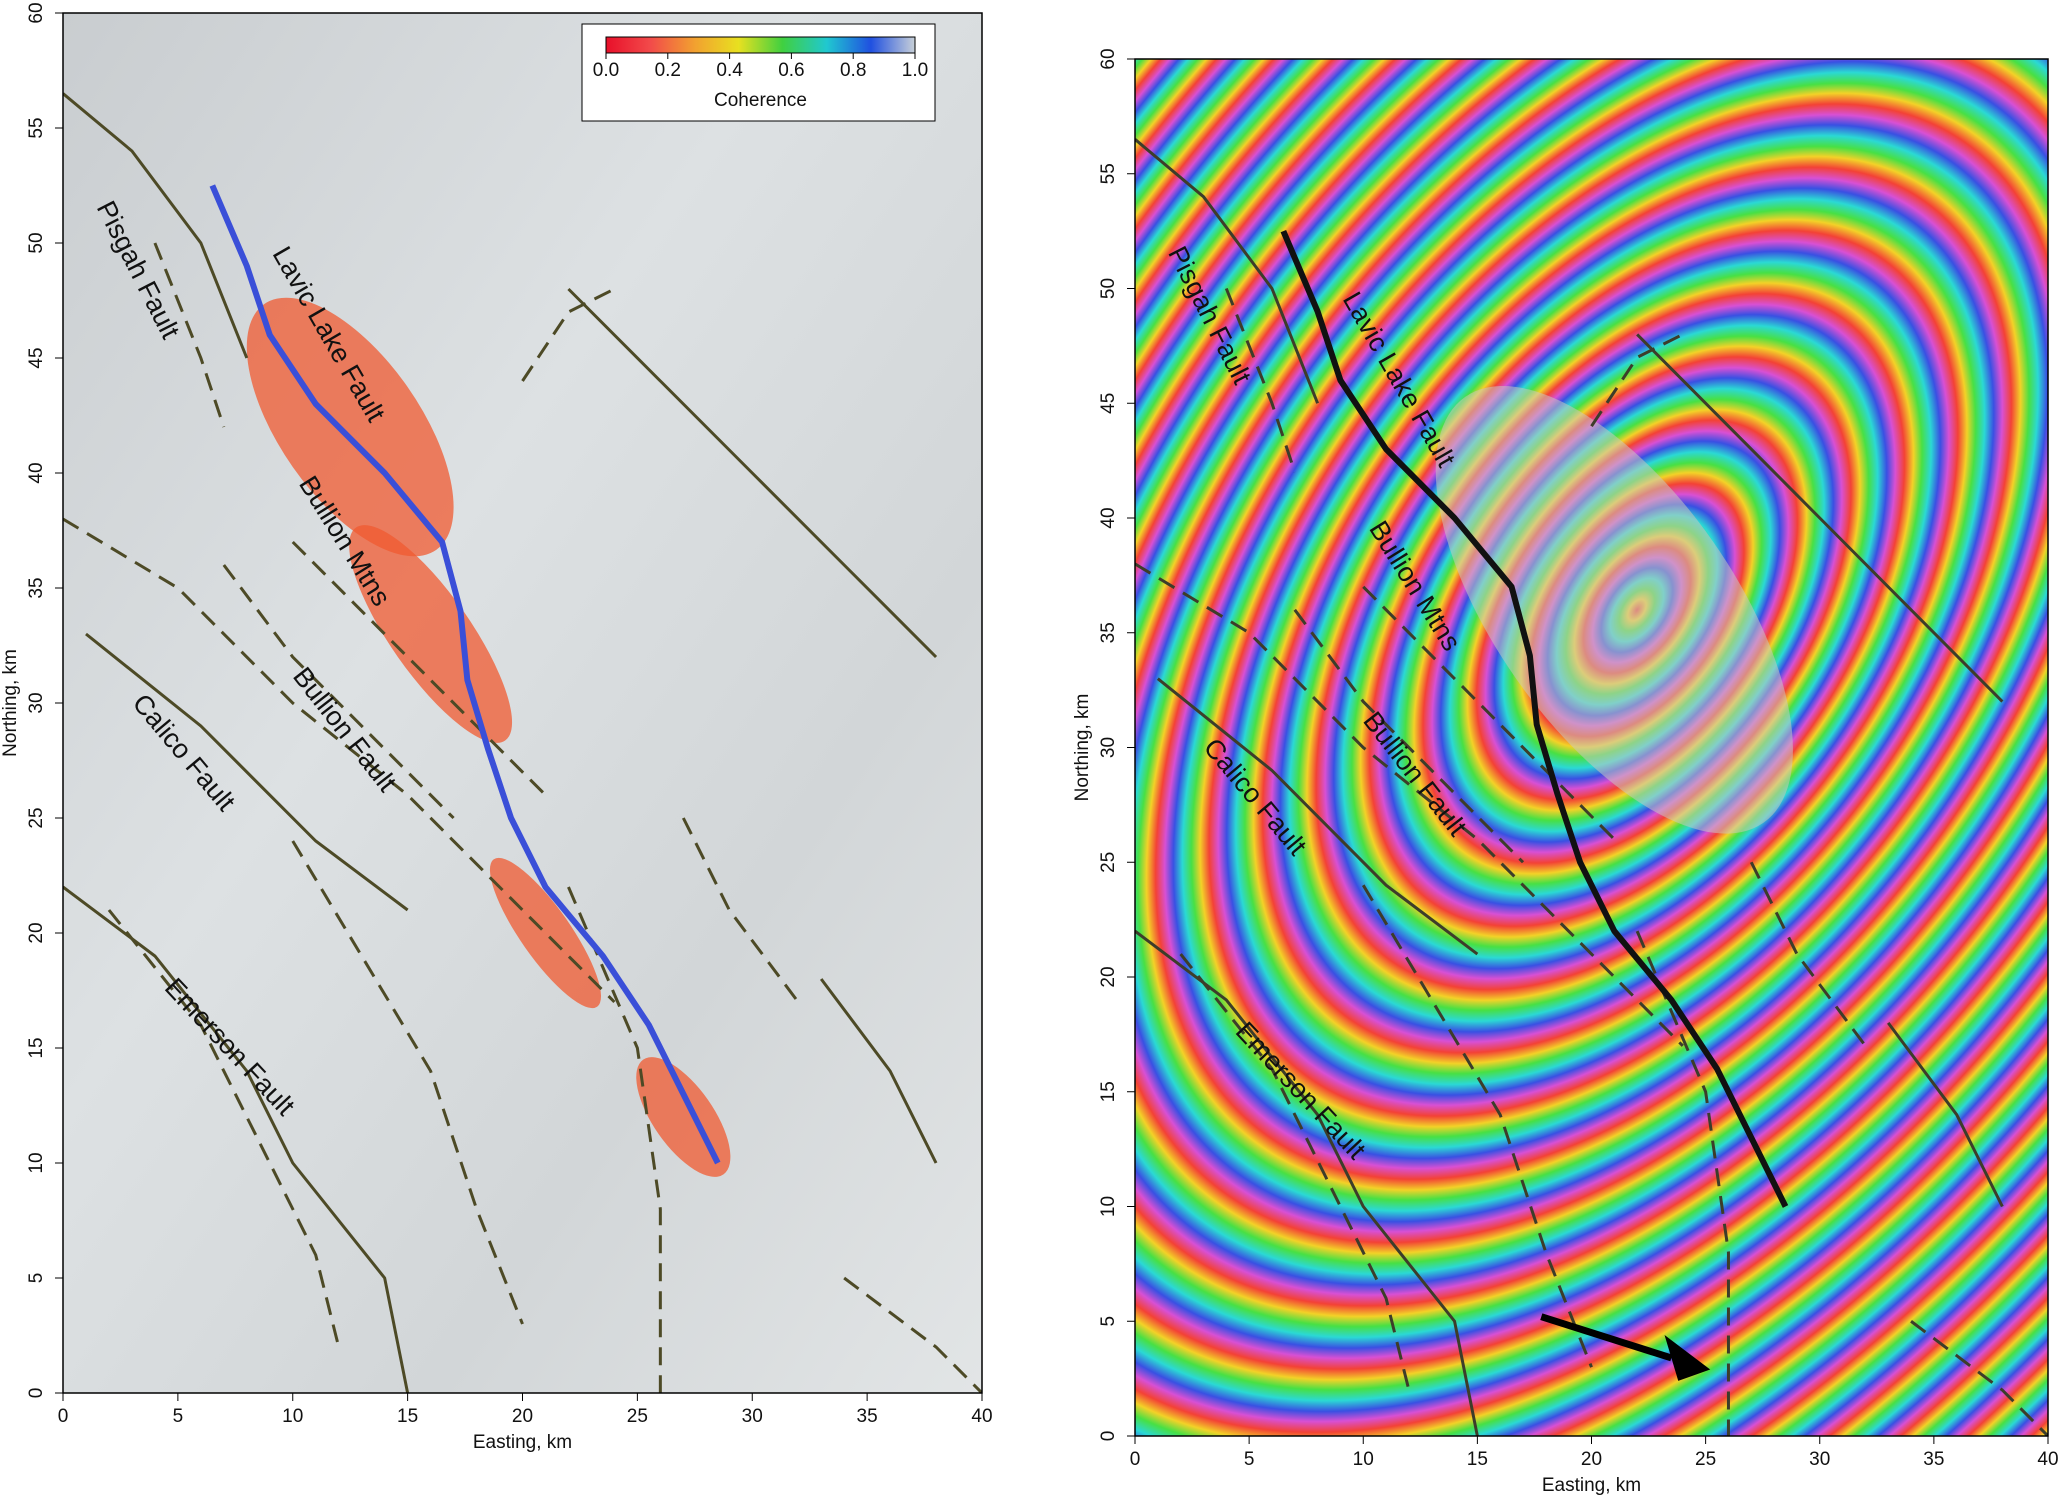 This screenshot has width=2065, height=1502. I want to click on colorbar-tick-label: 0.6, so click(791, 70).